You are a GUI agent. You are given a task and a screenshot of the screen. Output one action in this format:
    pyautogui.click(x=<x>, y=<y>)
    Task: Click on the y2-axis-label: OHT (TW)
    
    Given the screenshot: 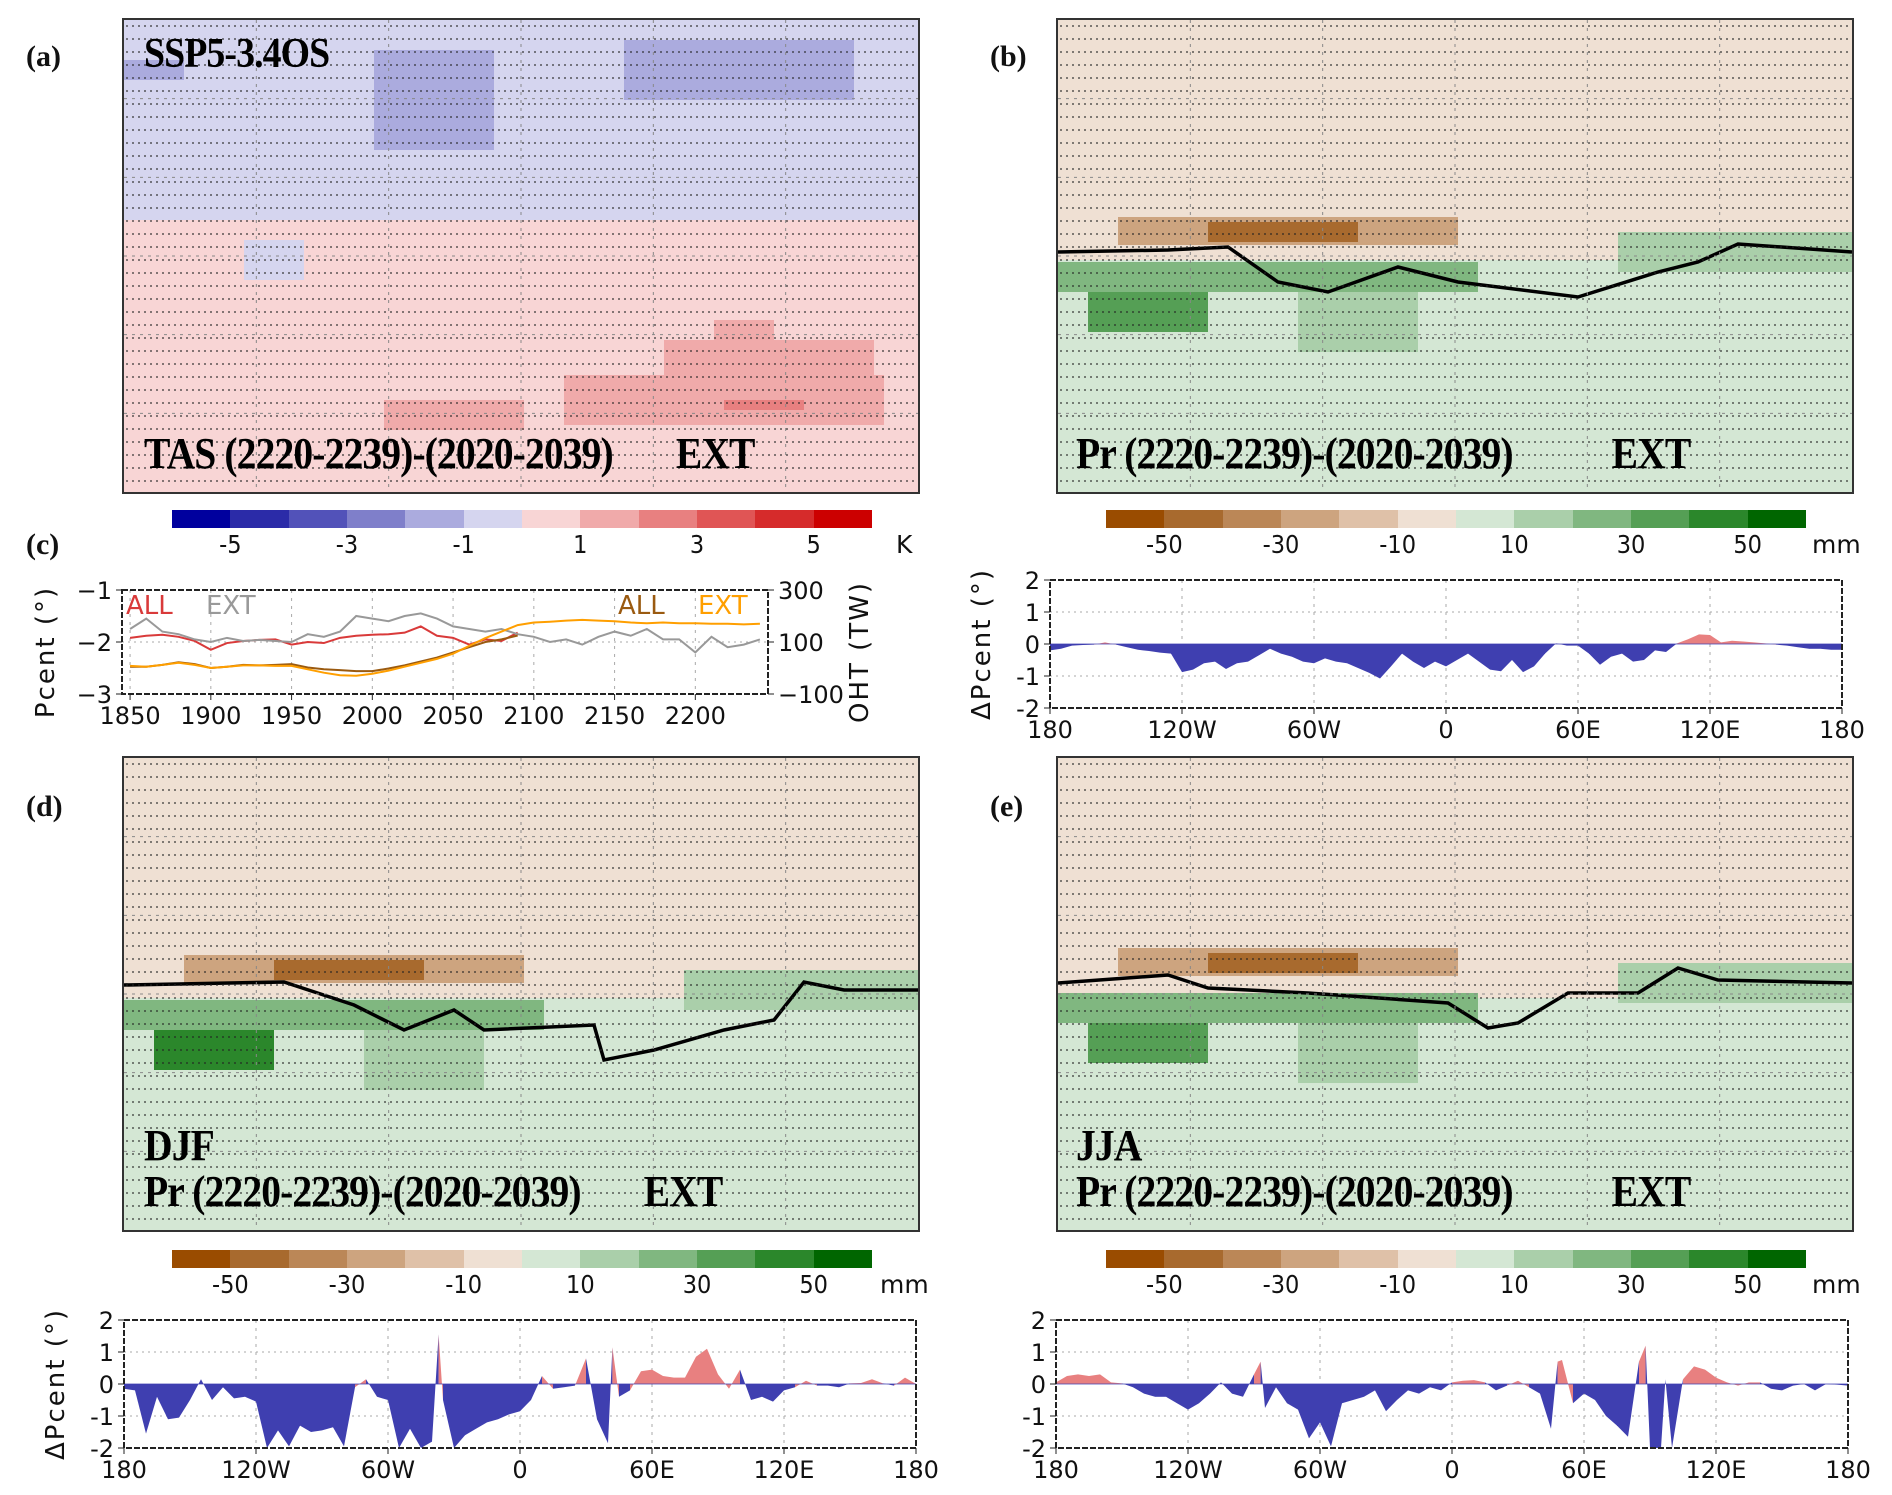 What is the action you would take?
    pyautogui.click(x=860, y=652)
    